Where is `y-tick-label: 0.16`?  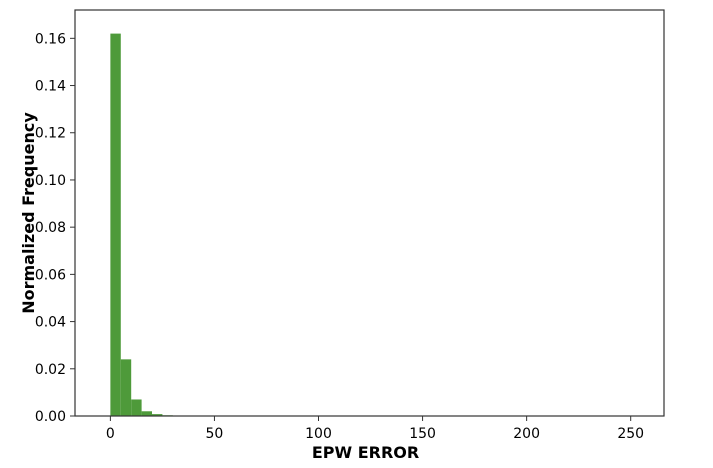 y-tick-label: 0.16 is located at coordinates (50, 39).